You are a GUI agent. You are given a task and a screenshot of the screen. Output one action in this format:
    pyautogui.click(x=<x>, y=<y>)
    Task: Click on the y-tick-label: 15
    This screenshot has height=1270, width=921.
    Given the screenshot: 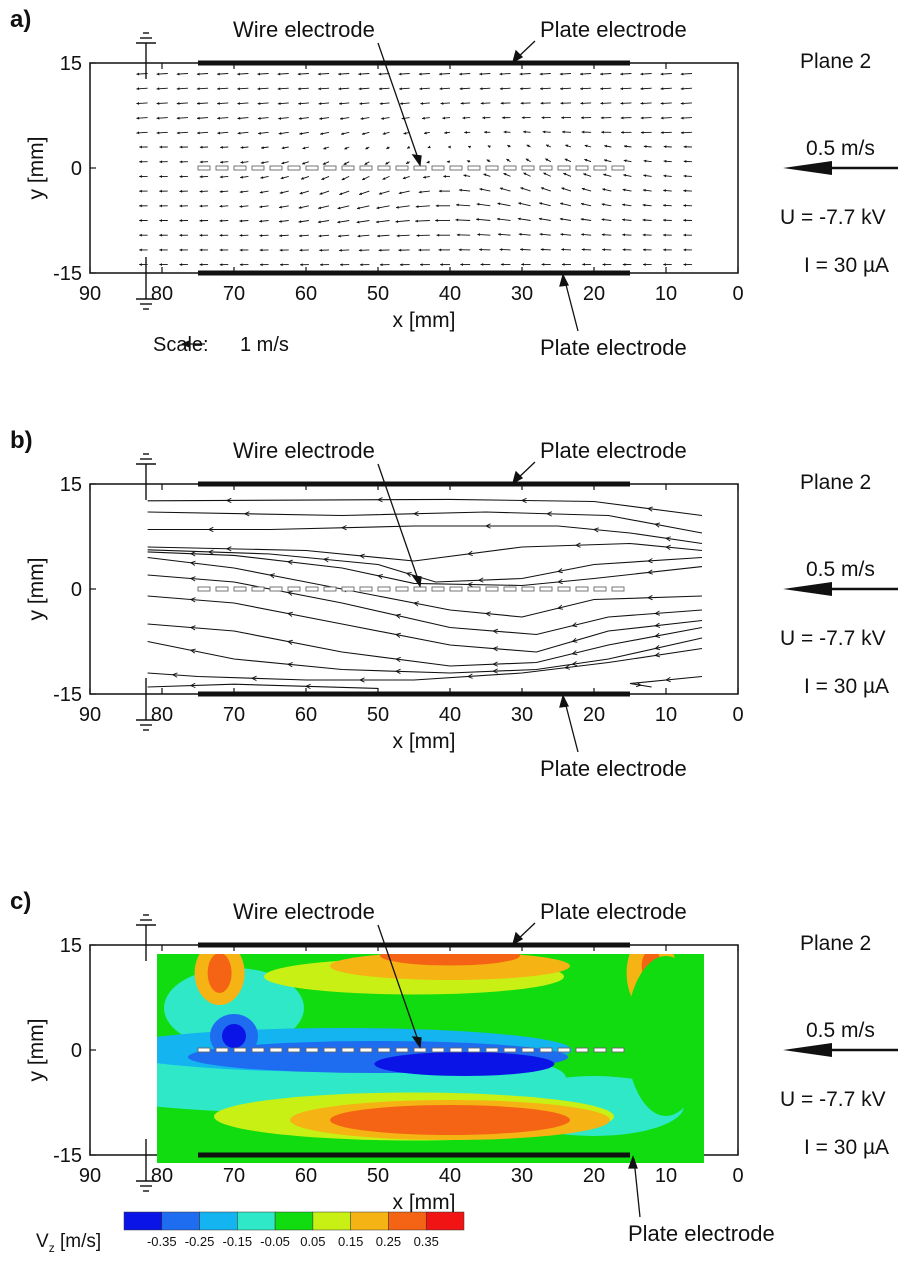 What is the action you would take?
    pyautogui.click(x=71, y=64)
    